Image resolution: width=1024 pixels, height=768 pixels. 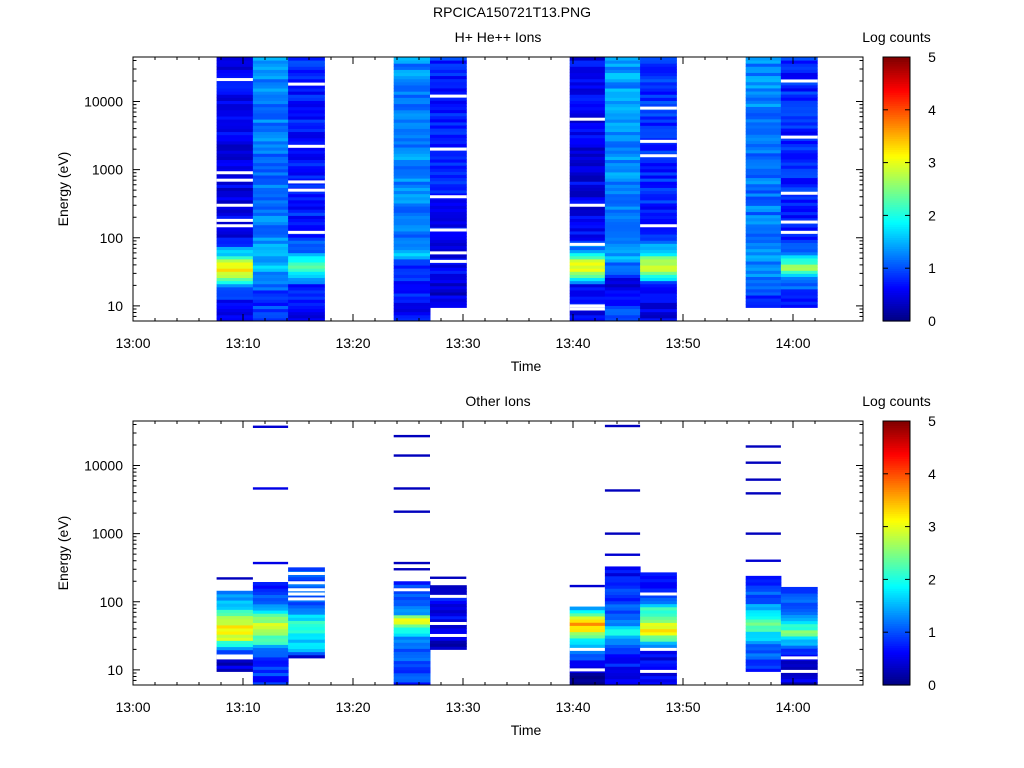 I want to click on spectrogram-column, so click(x=622, y=555).